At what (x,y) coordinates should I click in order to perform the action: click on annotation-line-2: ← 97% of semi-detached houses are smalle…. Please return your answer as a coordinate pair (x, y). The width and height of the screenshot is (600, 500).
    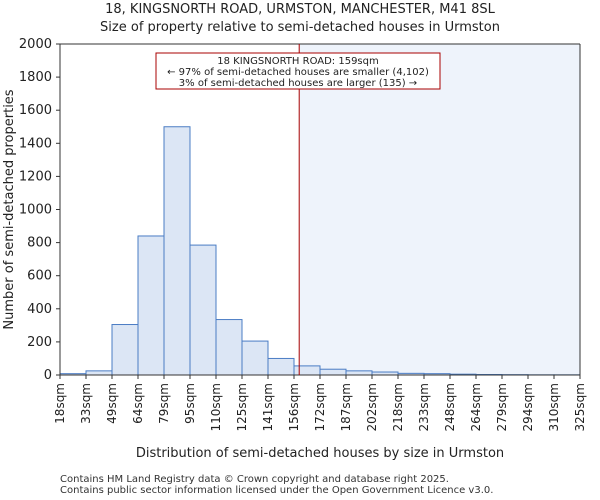
    Looking at the image, I should click on (298, 72).